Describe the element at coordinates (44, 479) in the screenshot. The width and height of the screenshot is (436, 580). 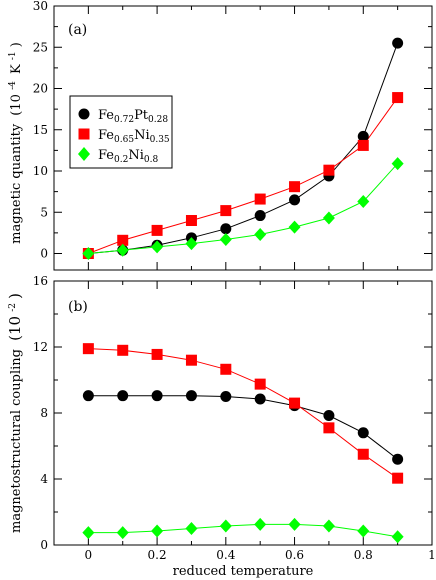
I see `y-tick-label: 4` at that location.